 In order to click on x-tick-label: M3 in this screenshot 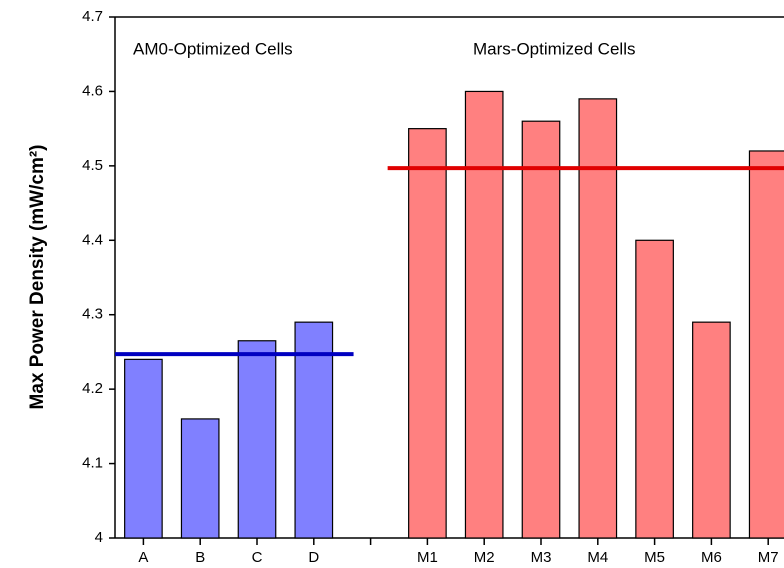, I will do `click(541, 557)`.